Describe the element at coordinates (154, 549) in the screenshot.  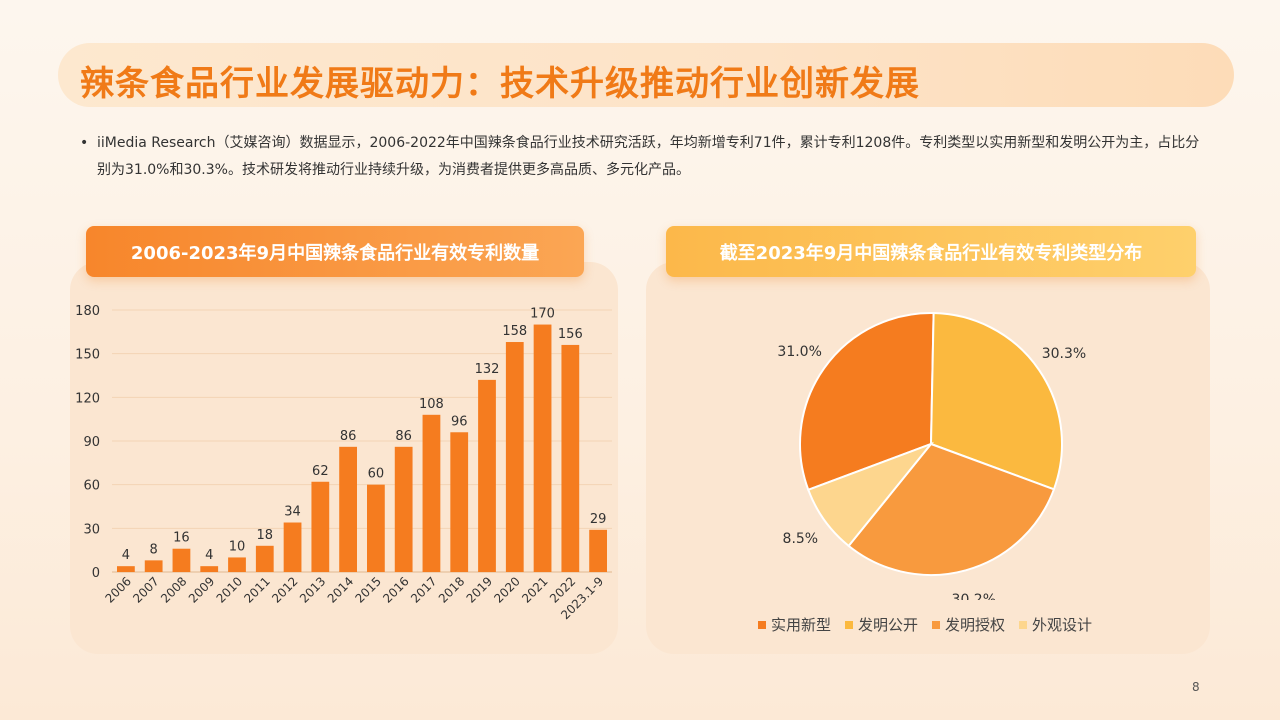
I see `bar-value-label: 8` at that location.